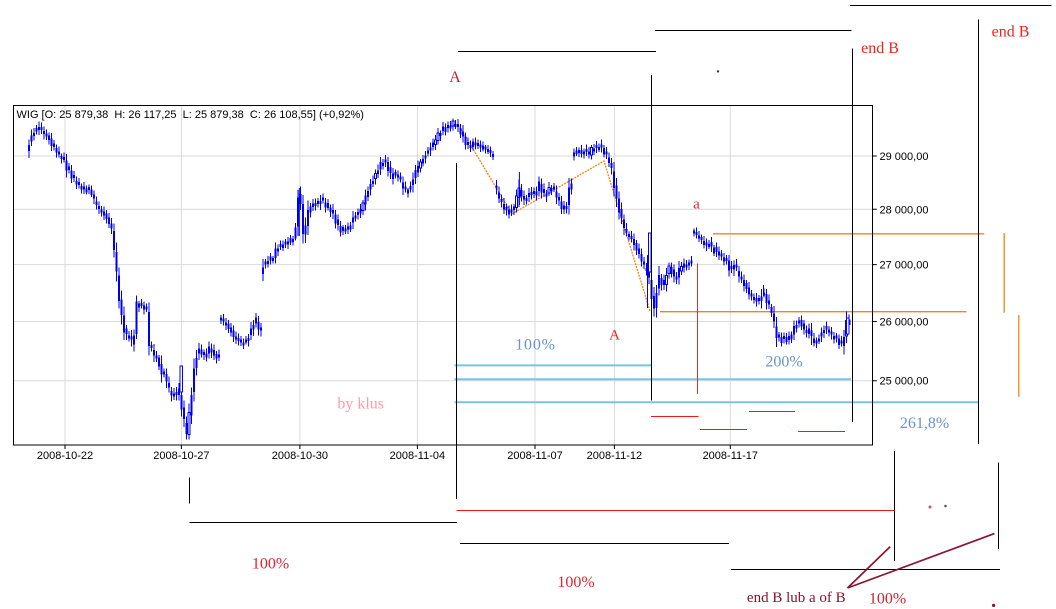  I want to click on svg-text: 28 000,00, so click(904, 210).